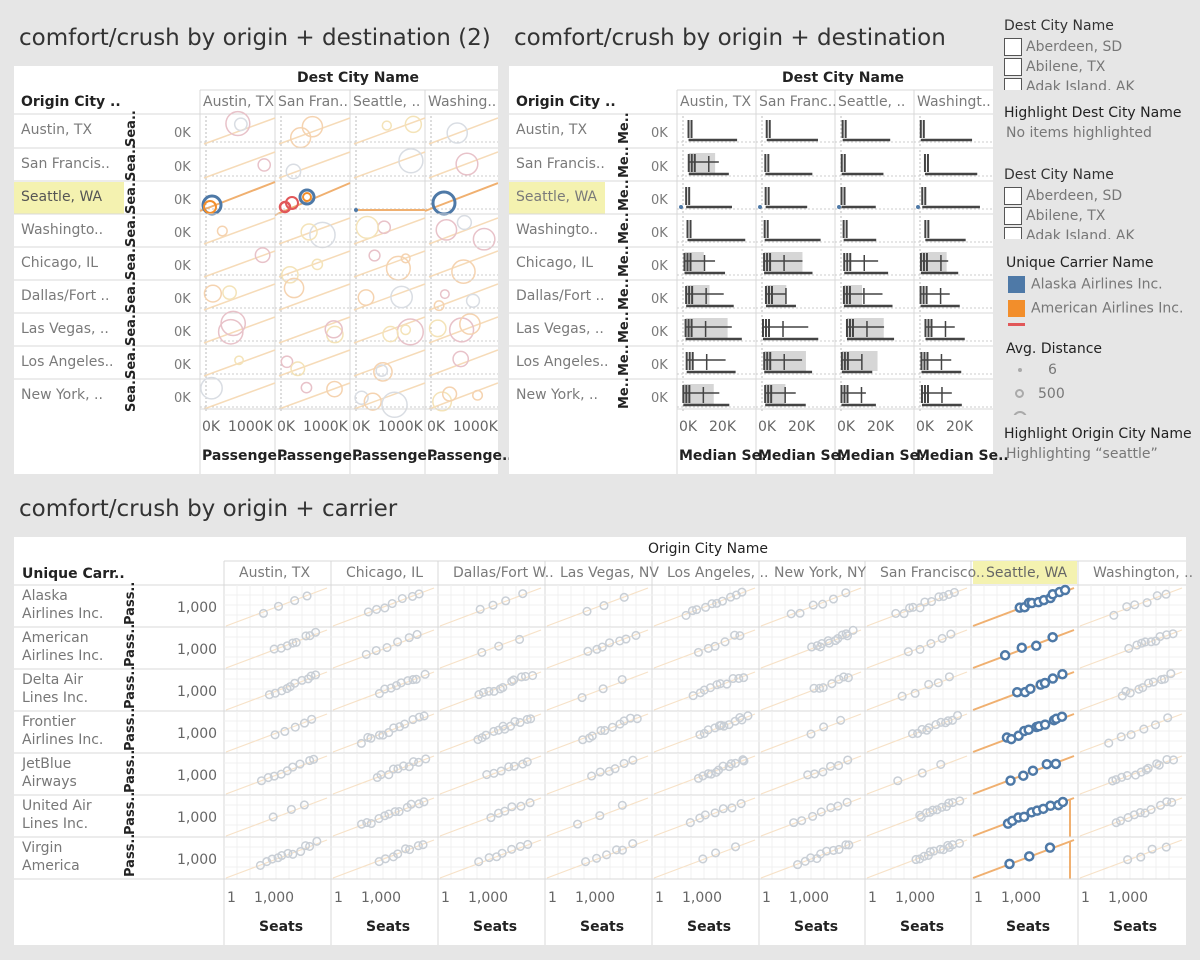 Image resolution: width=1200 pixels, height=960 pixels. Describe the element at coordinates (1099, 84) in the screenshot. I see `dest-filter-1-item: Adak Island, AK` at that location.